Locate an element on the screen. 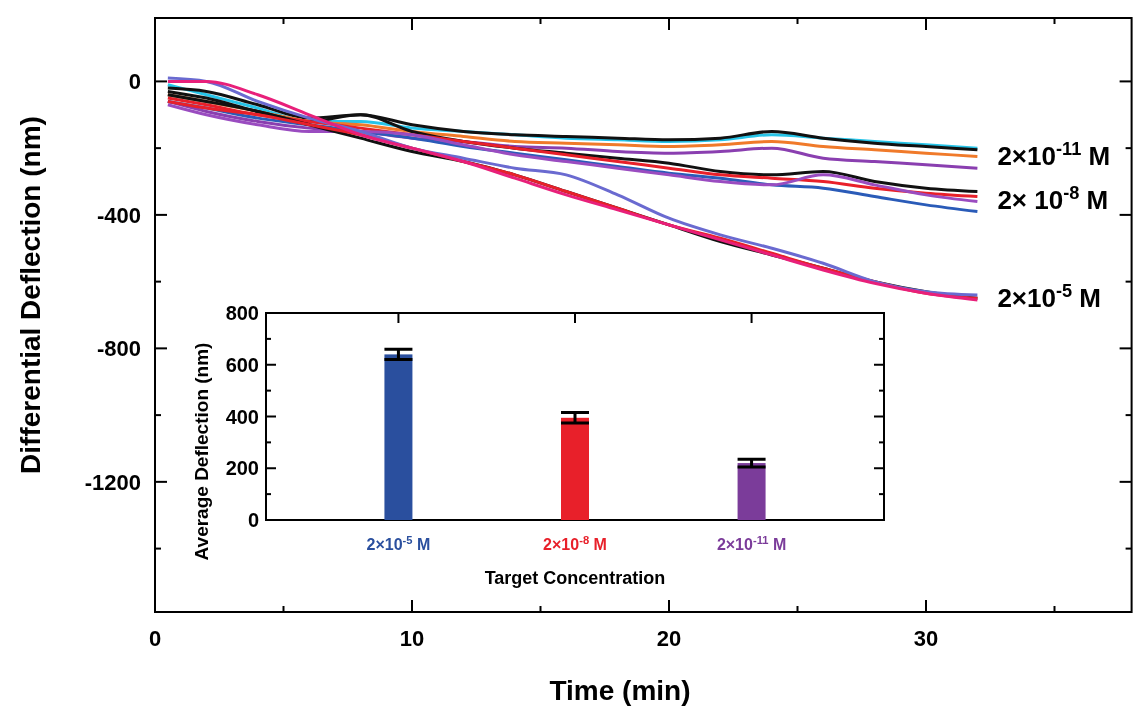 The width and height of the screenshot is (1144, 726). y-tick-label: -800 is located at coordinates (118, 349).